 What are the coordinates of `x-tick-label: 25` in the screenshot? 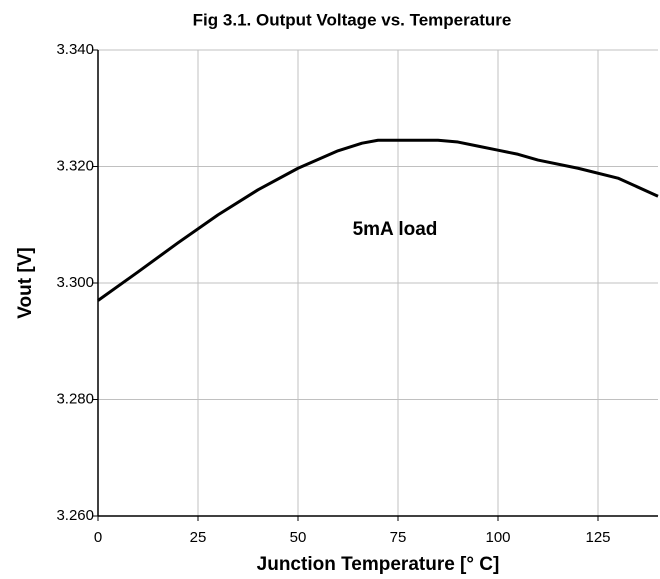 It's located at (198, 537).